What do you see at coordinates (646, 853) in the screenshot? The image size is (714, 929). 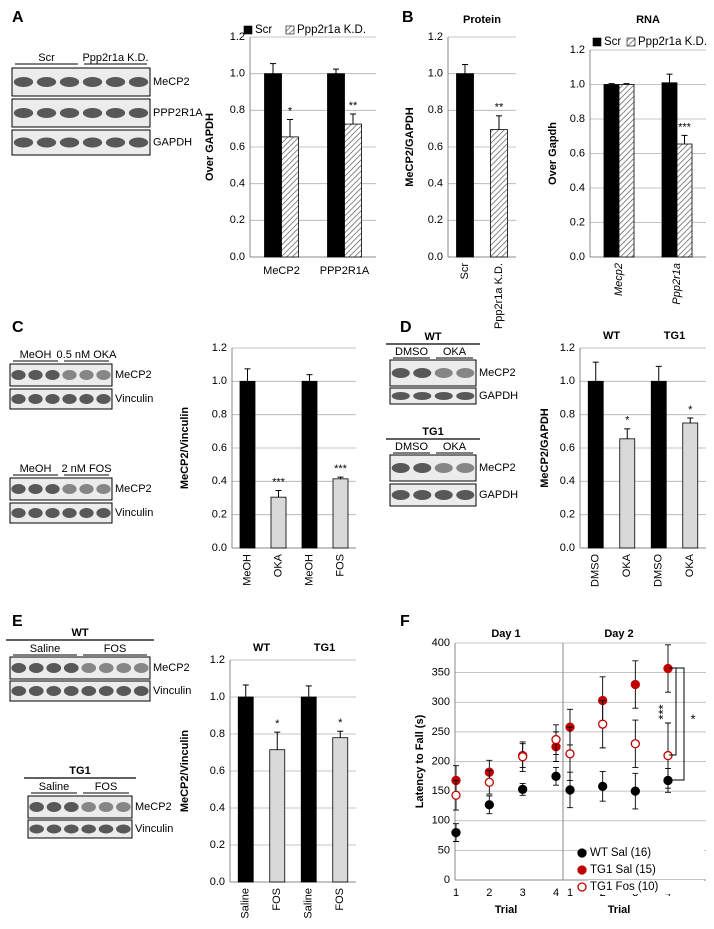 I see `legend-bg` at bounding box center [646, 853].